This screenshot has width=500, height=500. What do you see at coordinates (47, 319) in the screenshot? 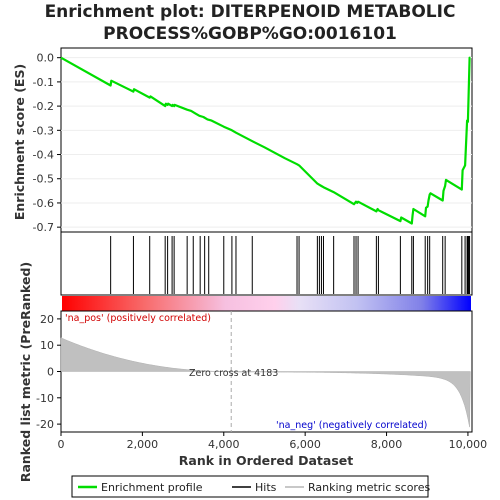
I see `rank-y-tick-label: 20` at bounding box center [47, 319].